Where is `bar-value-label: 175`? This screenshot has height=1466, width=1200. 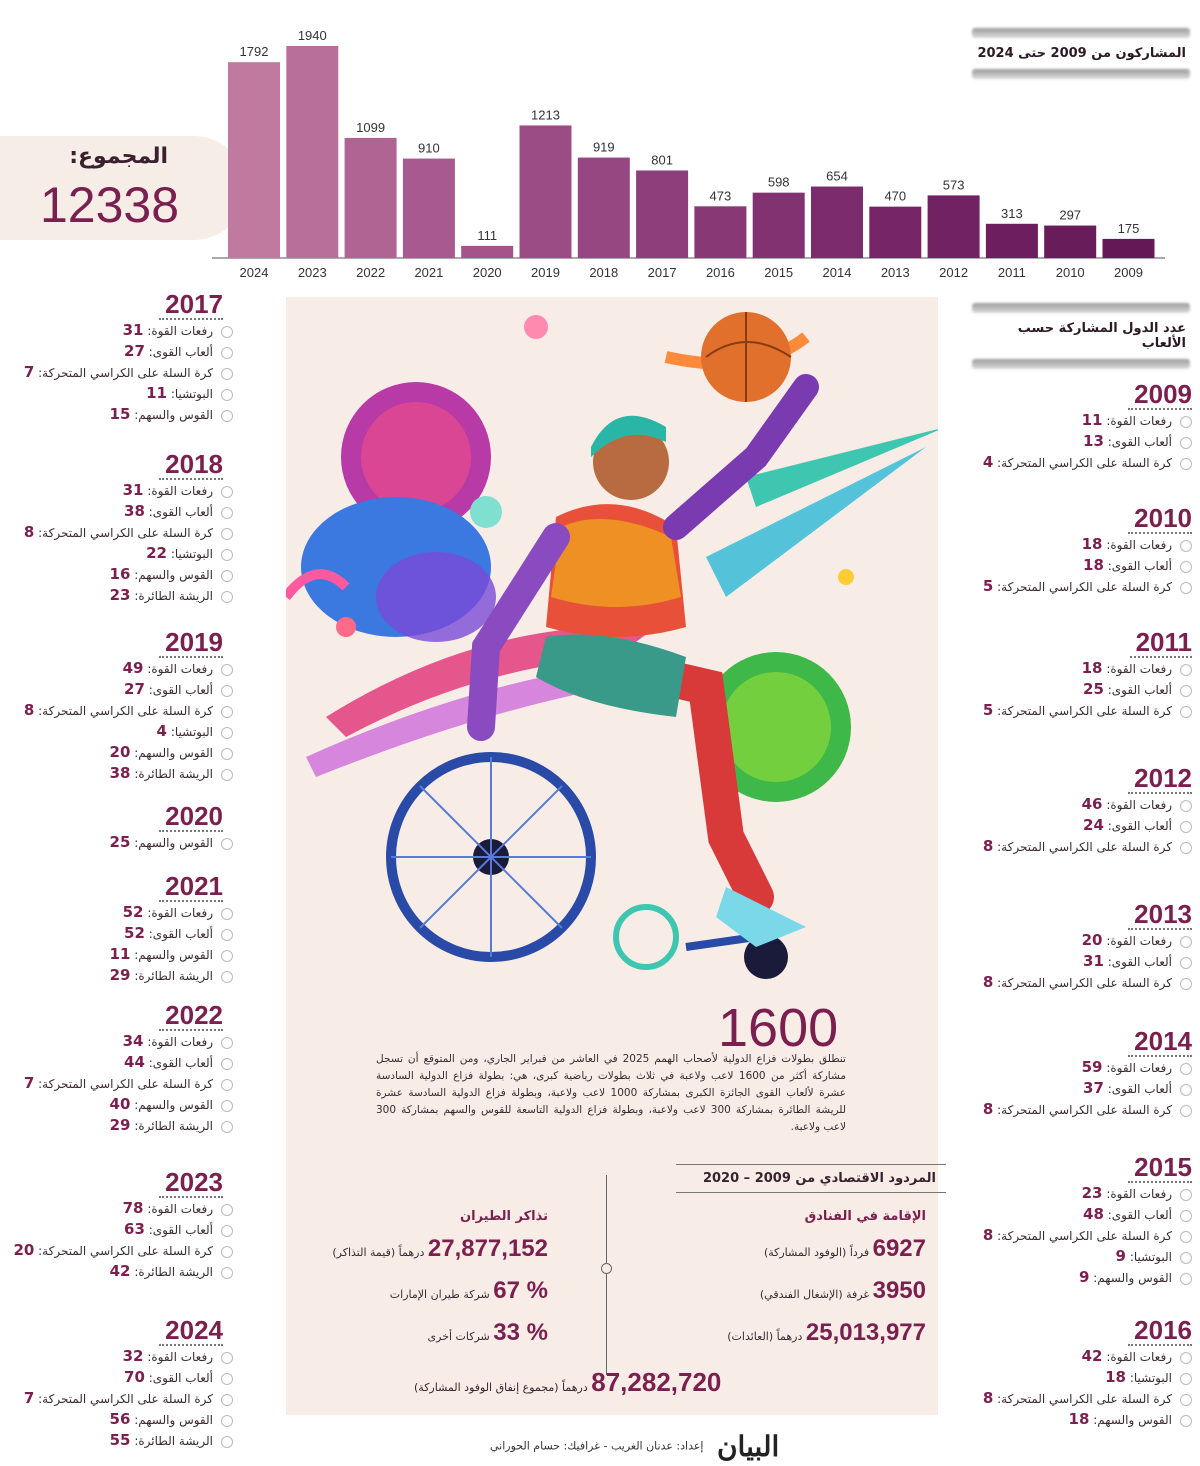 bar-value-label: 175 is located at coordinates (1129, 228).